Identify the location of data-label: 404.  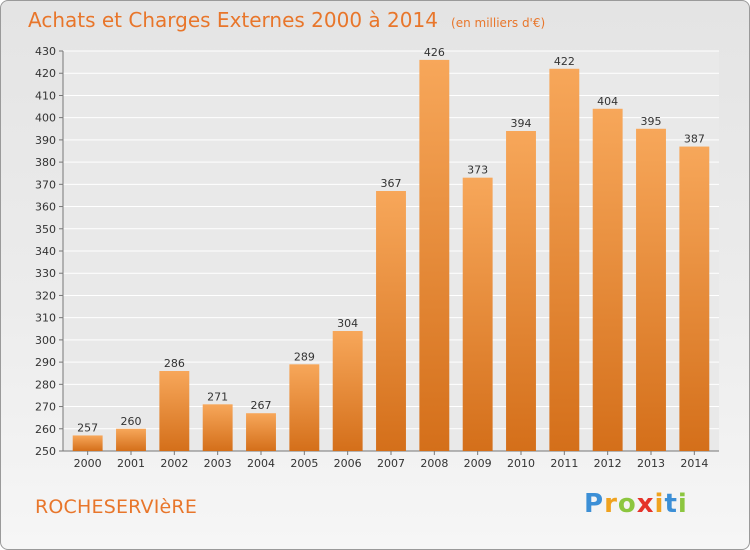
(607, 101).